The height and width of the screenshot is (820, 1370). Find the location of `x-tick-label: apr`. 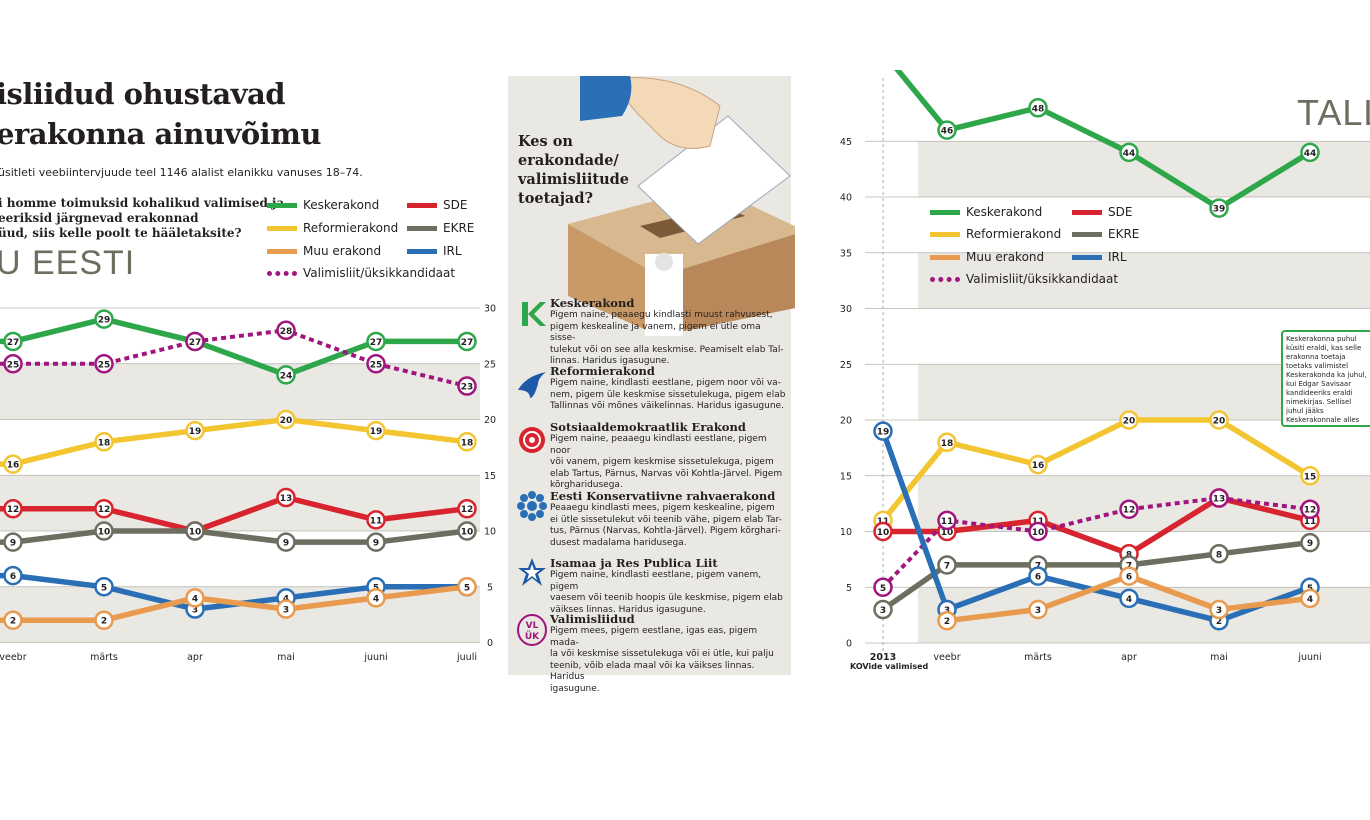

x-tick-label: apr is located at coordinates (1129, 657).